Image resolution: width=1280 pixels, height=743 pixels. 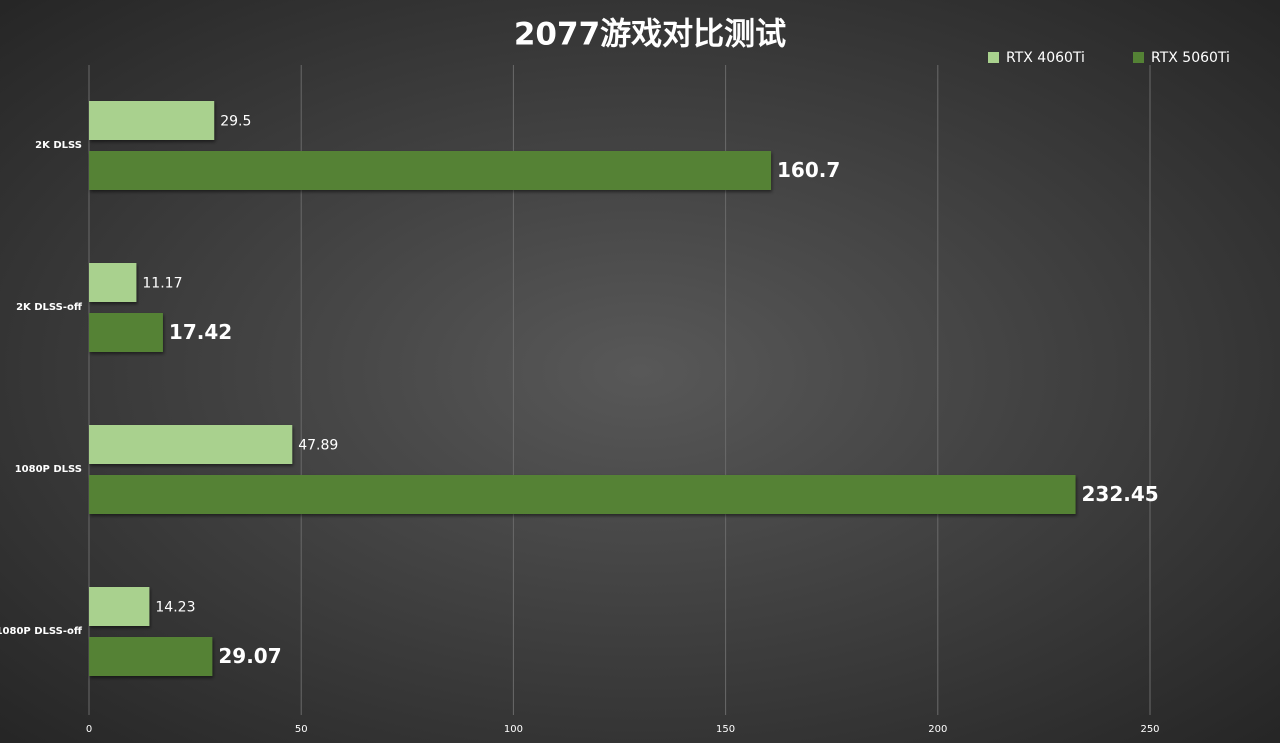 I want to click on value-label: 160.7, so click(x=808, y=170).